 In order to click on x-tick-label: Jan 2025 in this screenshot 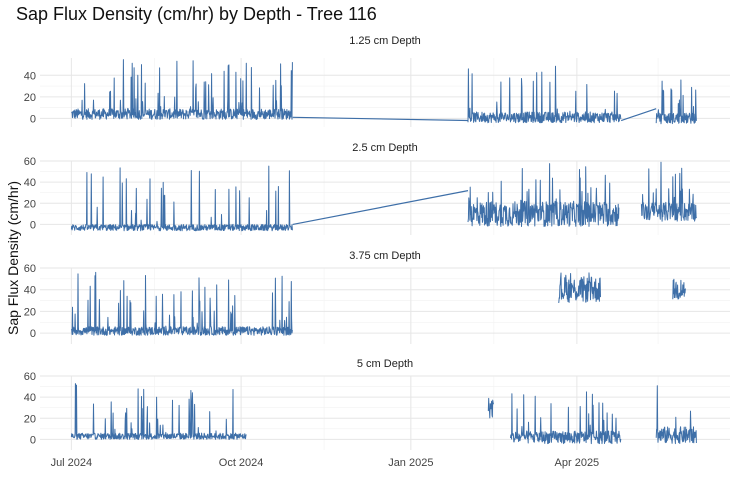, I will do `click(410, 463)`.